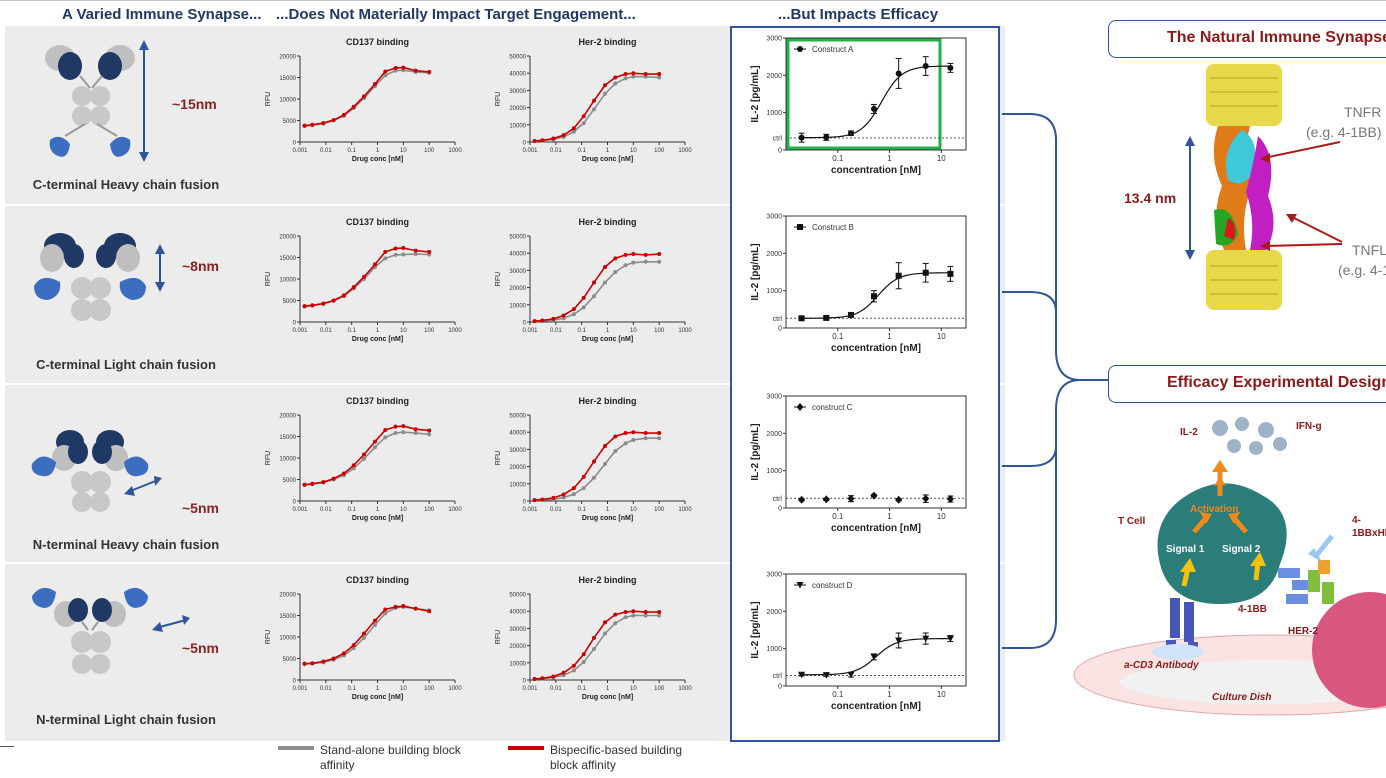 The width and height of the screenshot is (1386, 778). I want to click on y-tick-label: 3000, so click(774, 39).